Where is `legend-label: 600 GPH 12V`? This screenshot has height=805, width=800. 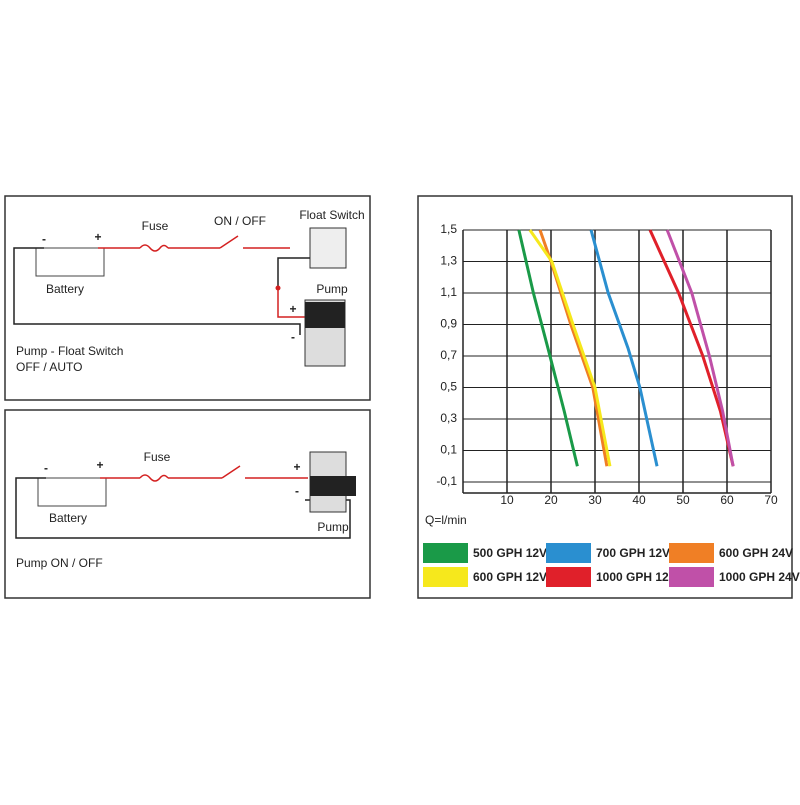
legend-label: 600 GPH 12V is located at coordinates (510, 577).